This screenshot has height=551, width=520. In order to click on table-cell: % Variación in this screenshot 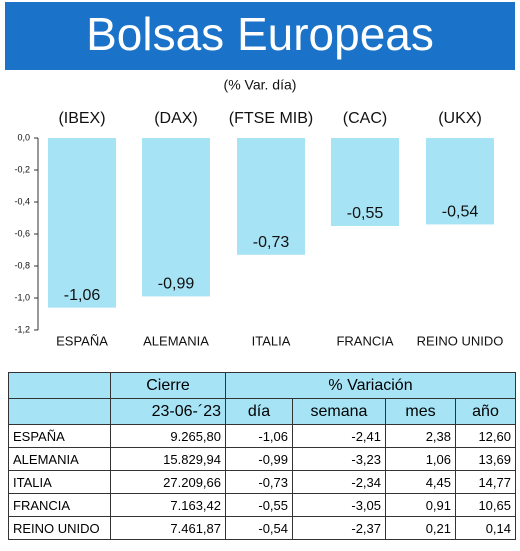, I will do `click(370, 385)`.